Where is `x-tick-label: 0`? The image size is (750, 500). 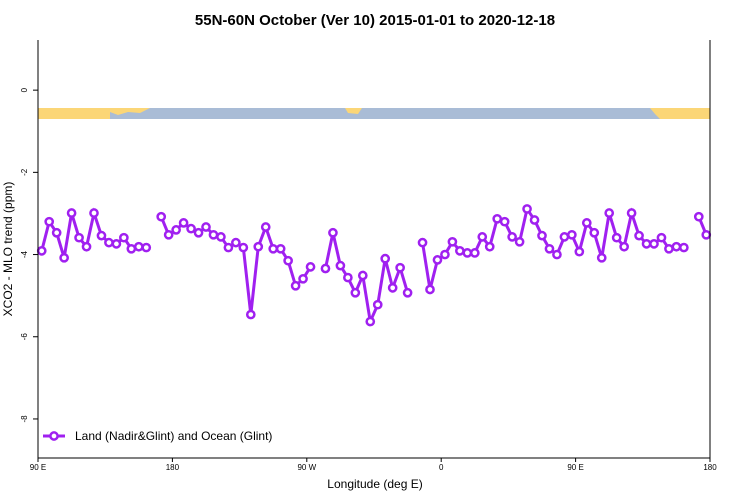 x-tick-label: 0 is located at coordinates (441, 467).